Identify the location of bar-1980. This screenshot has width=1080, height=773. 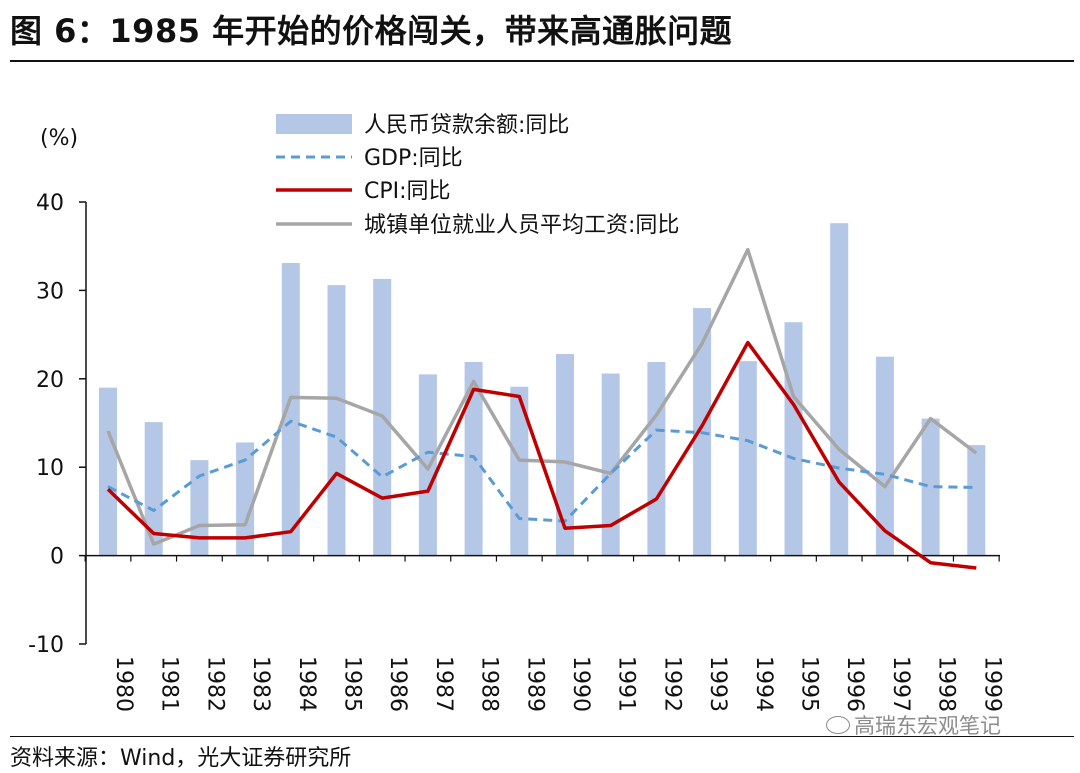
(108, 471).